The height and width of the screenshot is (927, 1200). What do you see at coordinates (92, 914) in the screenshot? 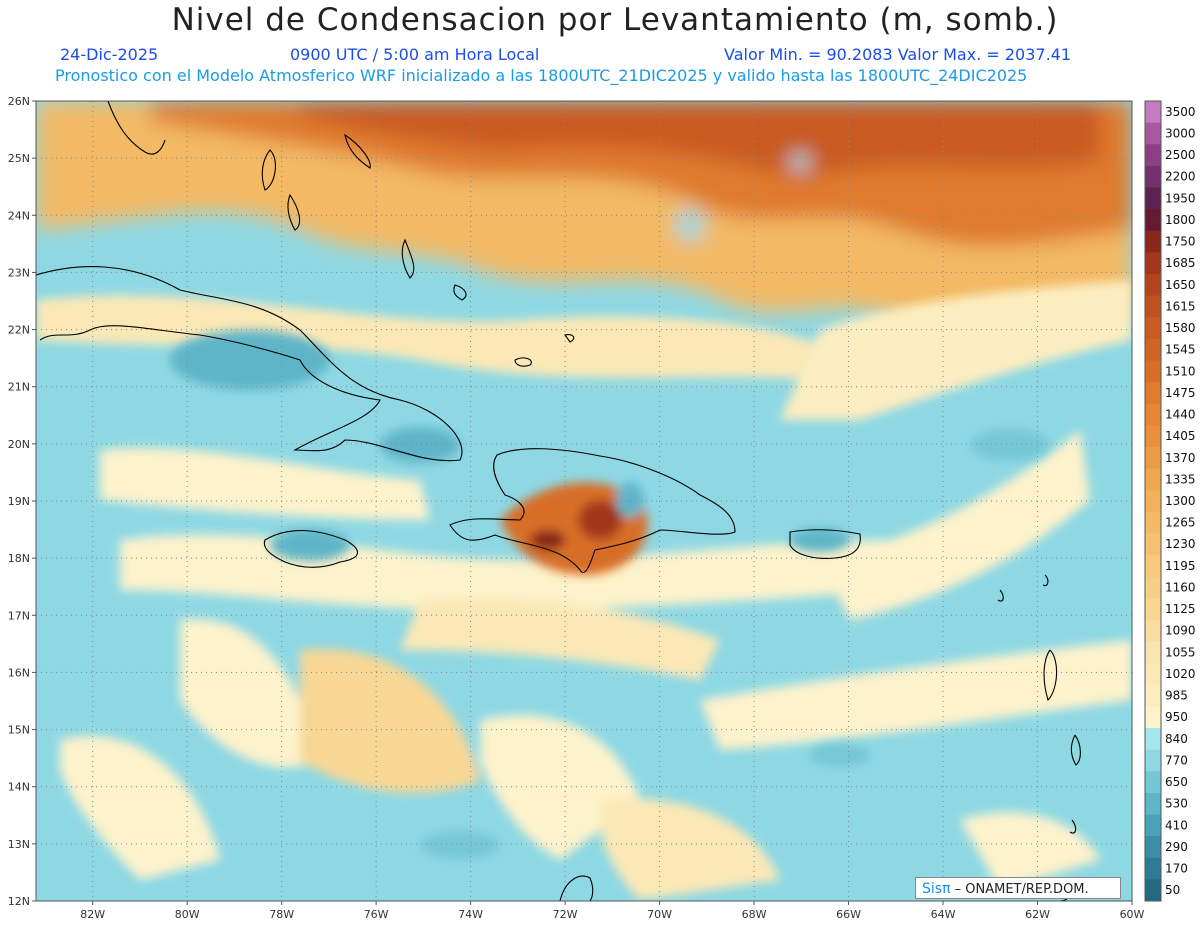
I see `lon-label: 82W` at bounding box center [92, 914].